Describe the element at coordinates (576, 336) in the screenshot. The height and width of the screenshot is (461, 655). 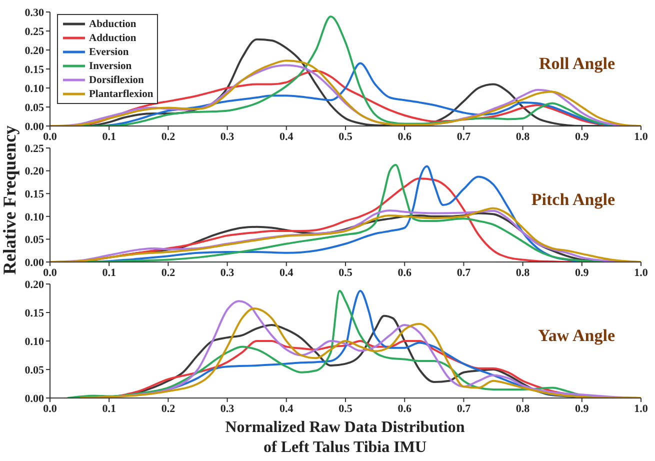
I see `text: Yaw Angle` at that location.